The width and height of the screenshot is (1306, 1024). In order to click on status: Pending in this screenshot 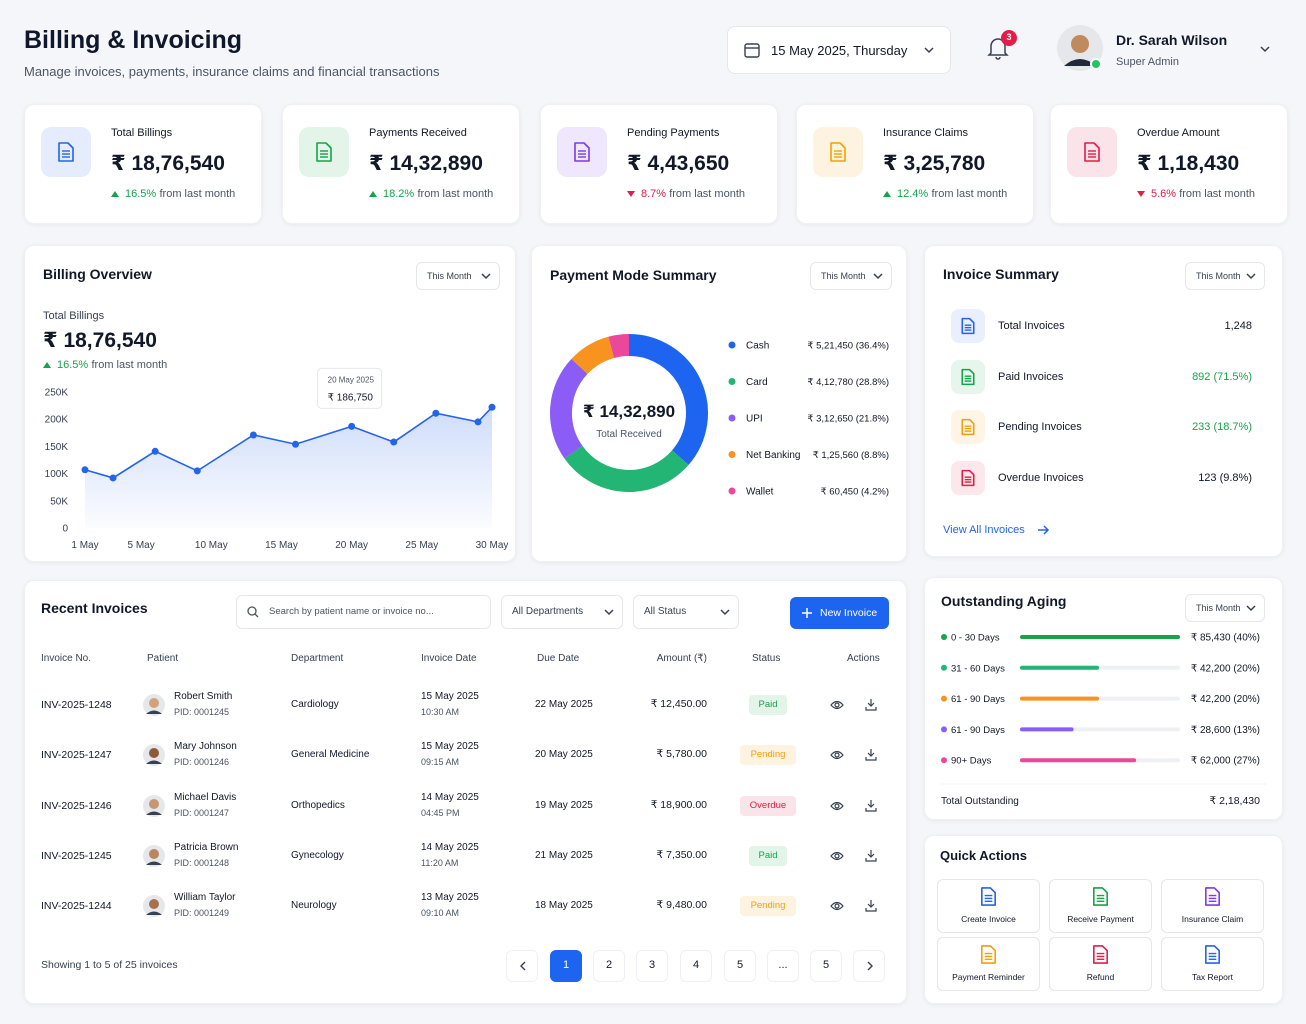, I will do `click(768, 755)`.